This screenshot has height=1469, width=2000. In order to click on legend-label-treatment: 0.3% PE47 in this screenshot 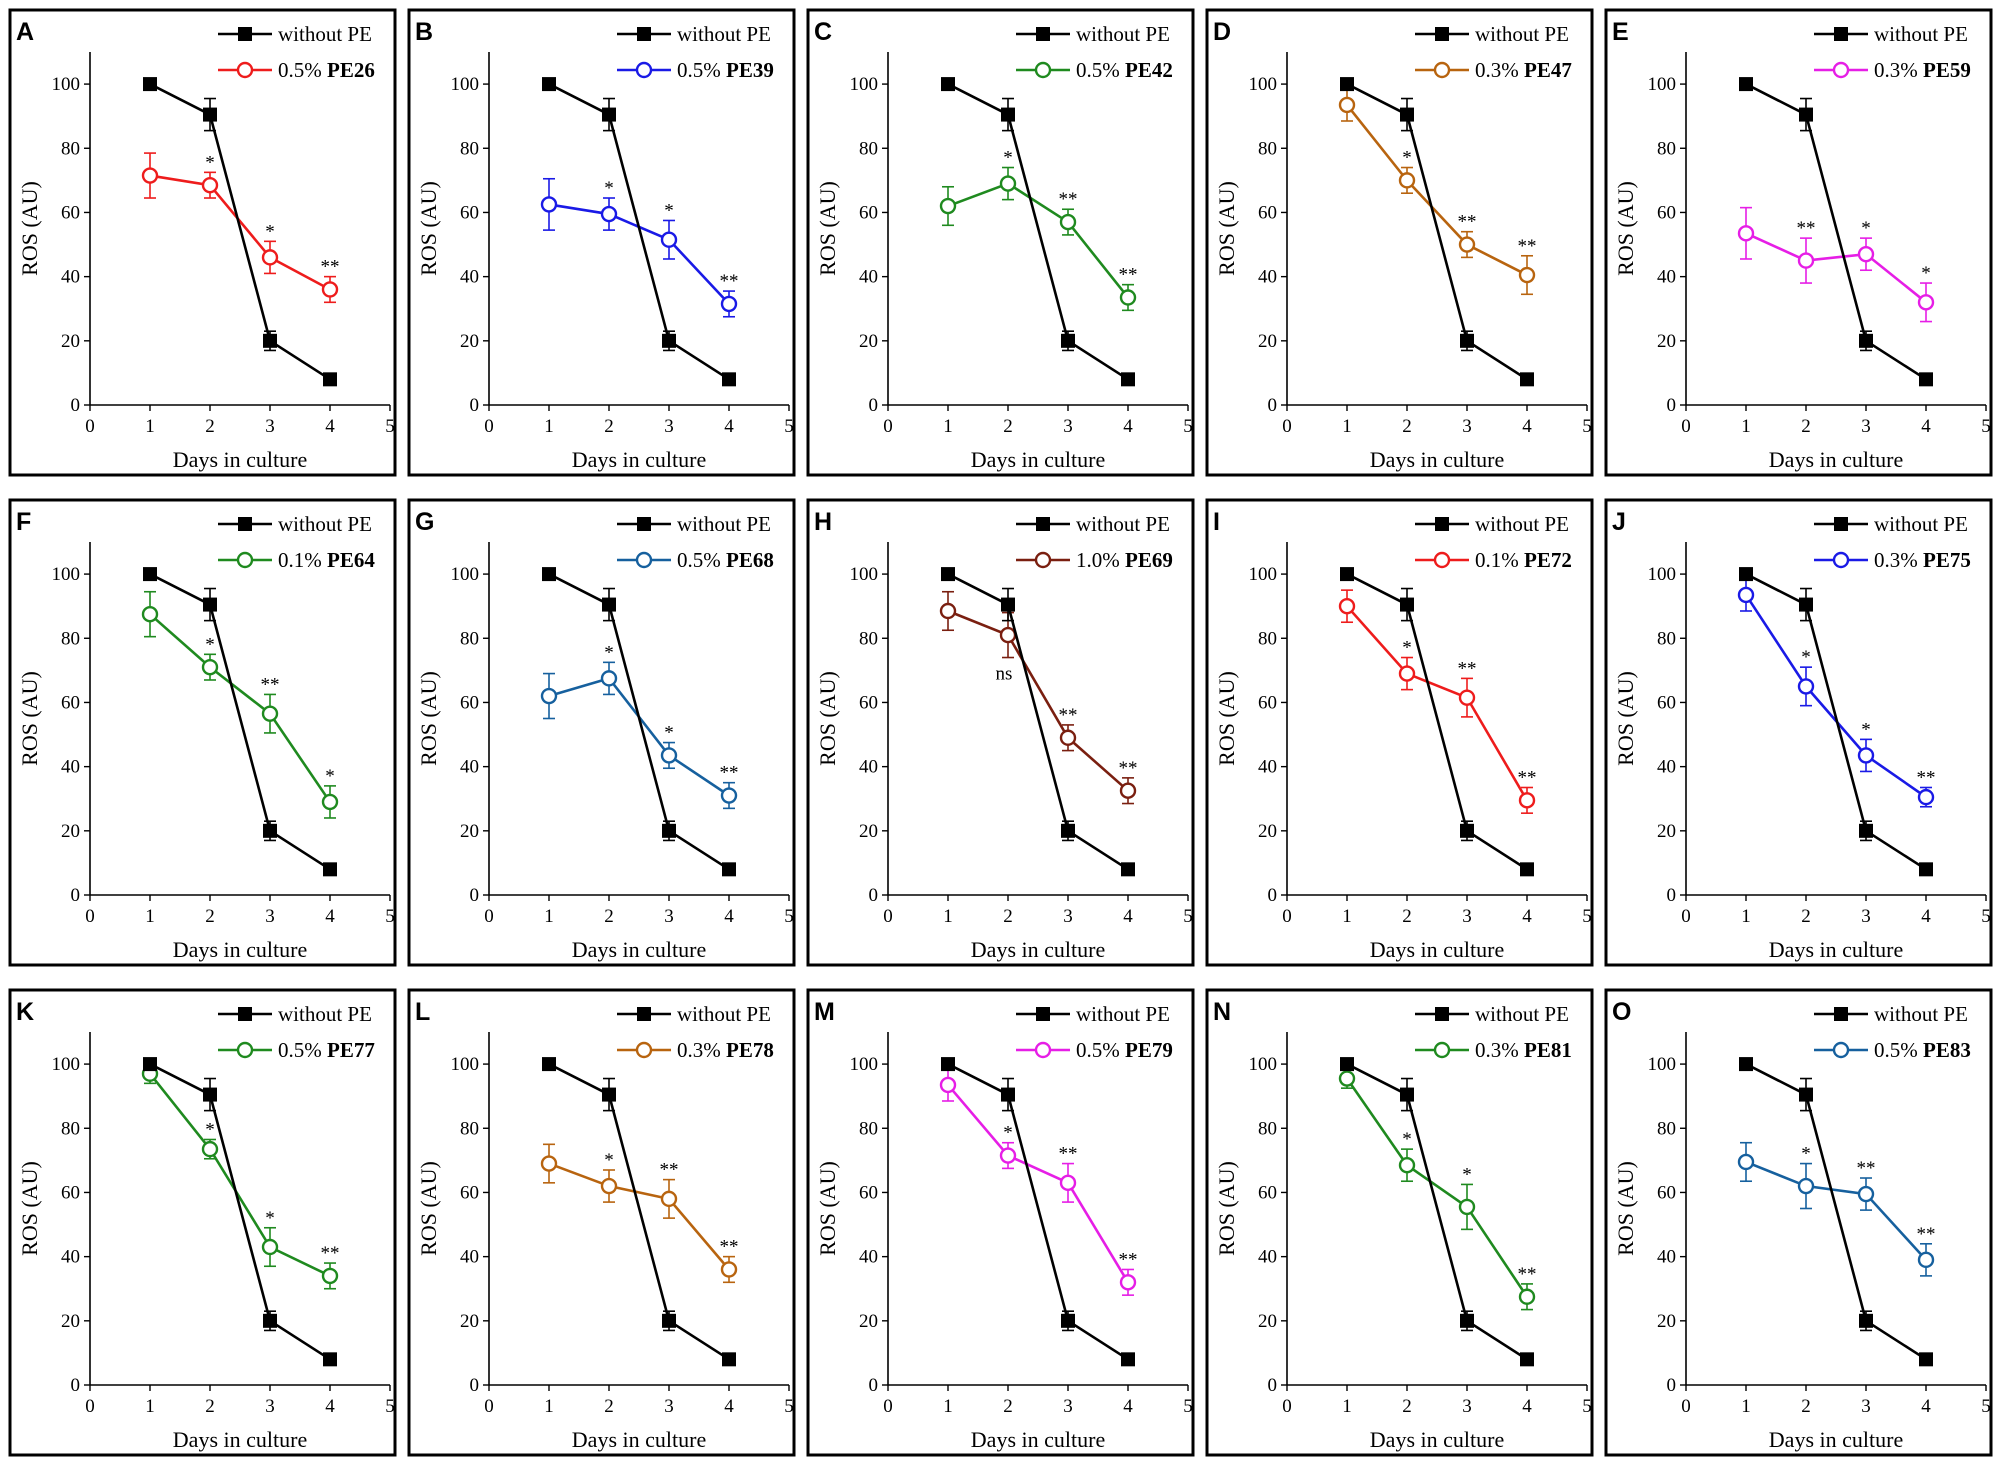, I will do `click(1523, 70)`.